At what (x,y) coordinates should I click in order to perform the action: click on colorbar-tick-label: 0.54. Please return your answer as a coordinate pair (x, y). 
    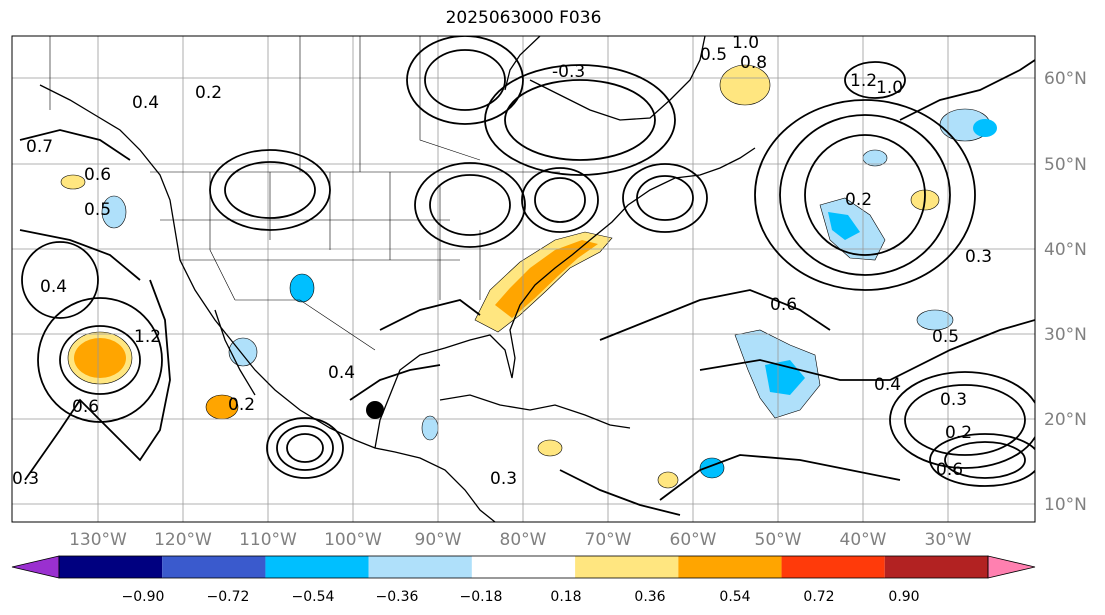
    Looking at the image, I should click on (734, 597).